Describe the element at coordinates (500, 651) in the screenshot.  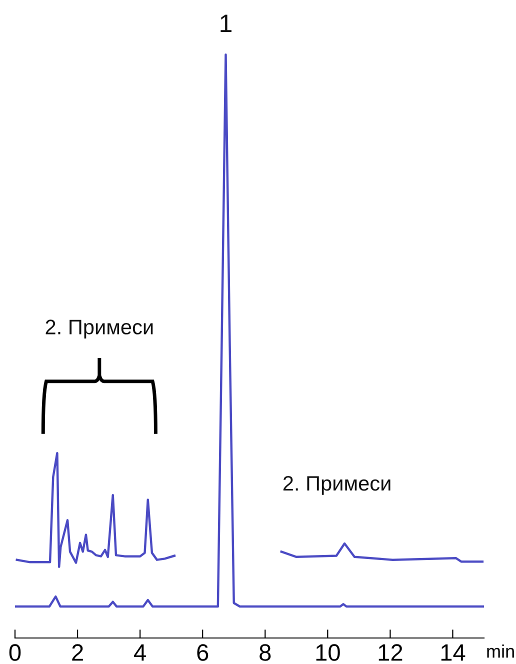
I see `x-axis-title: min` at that location.